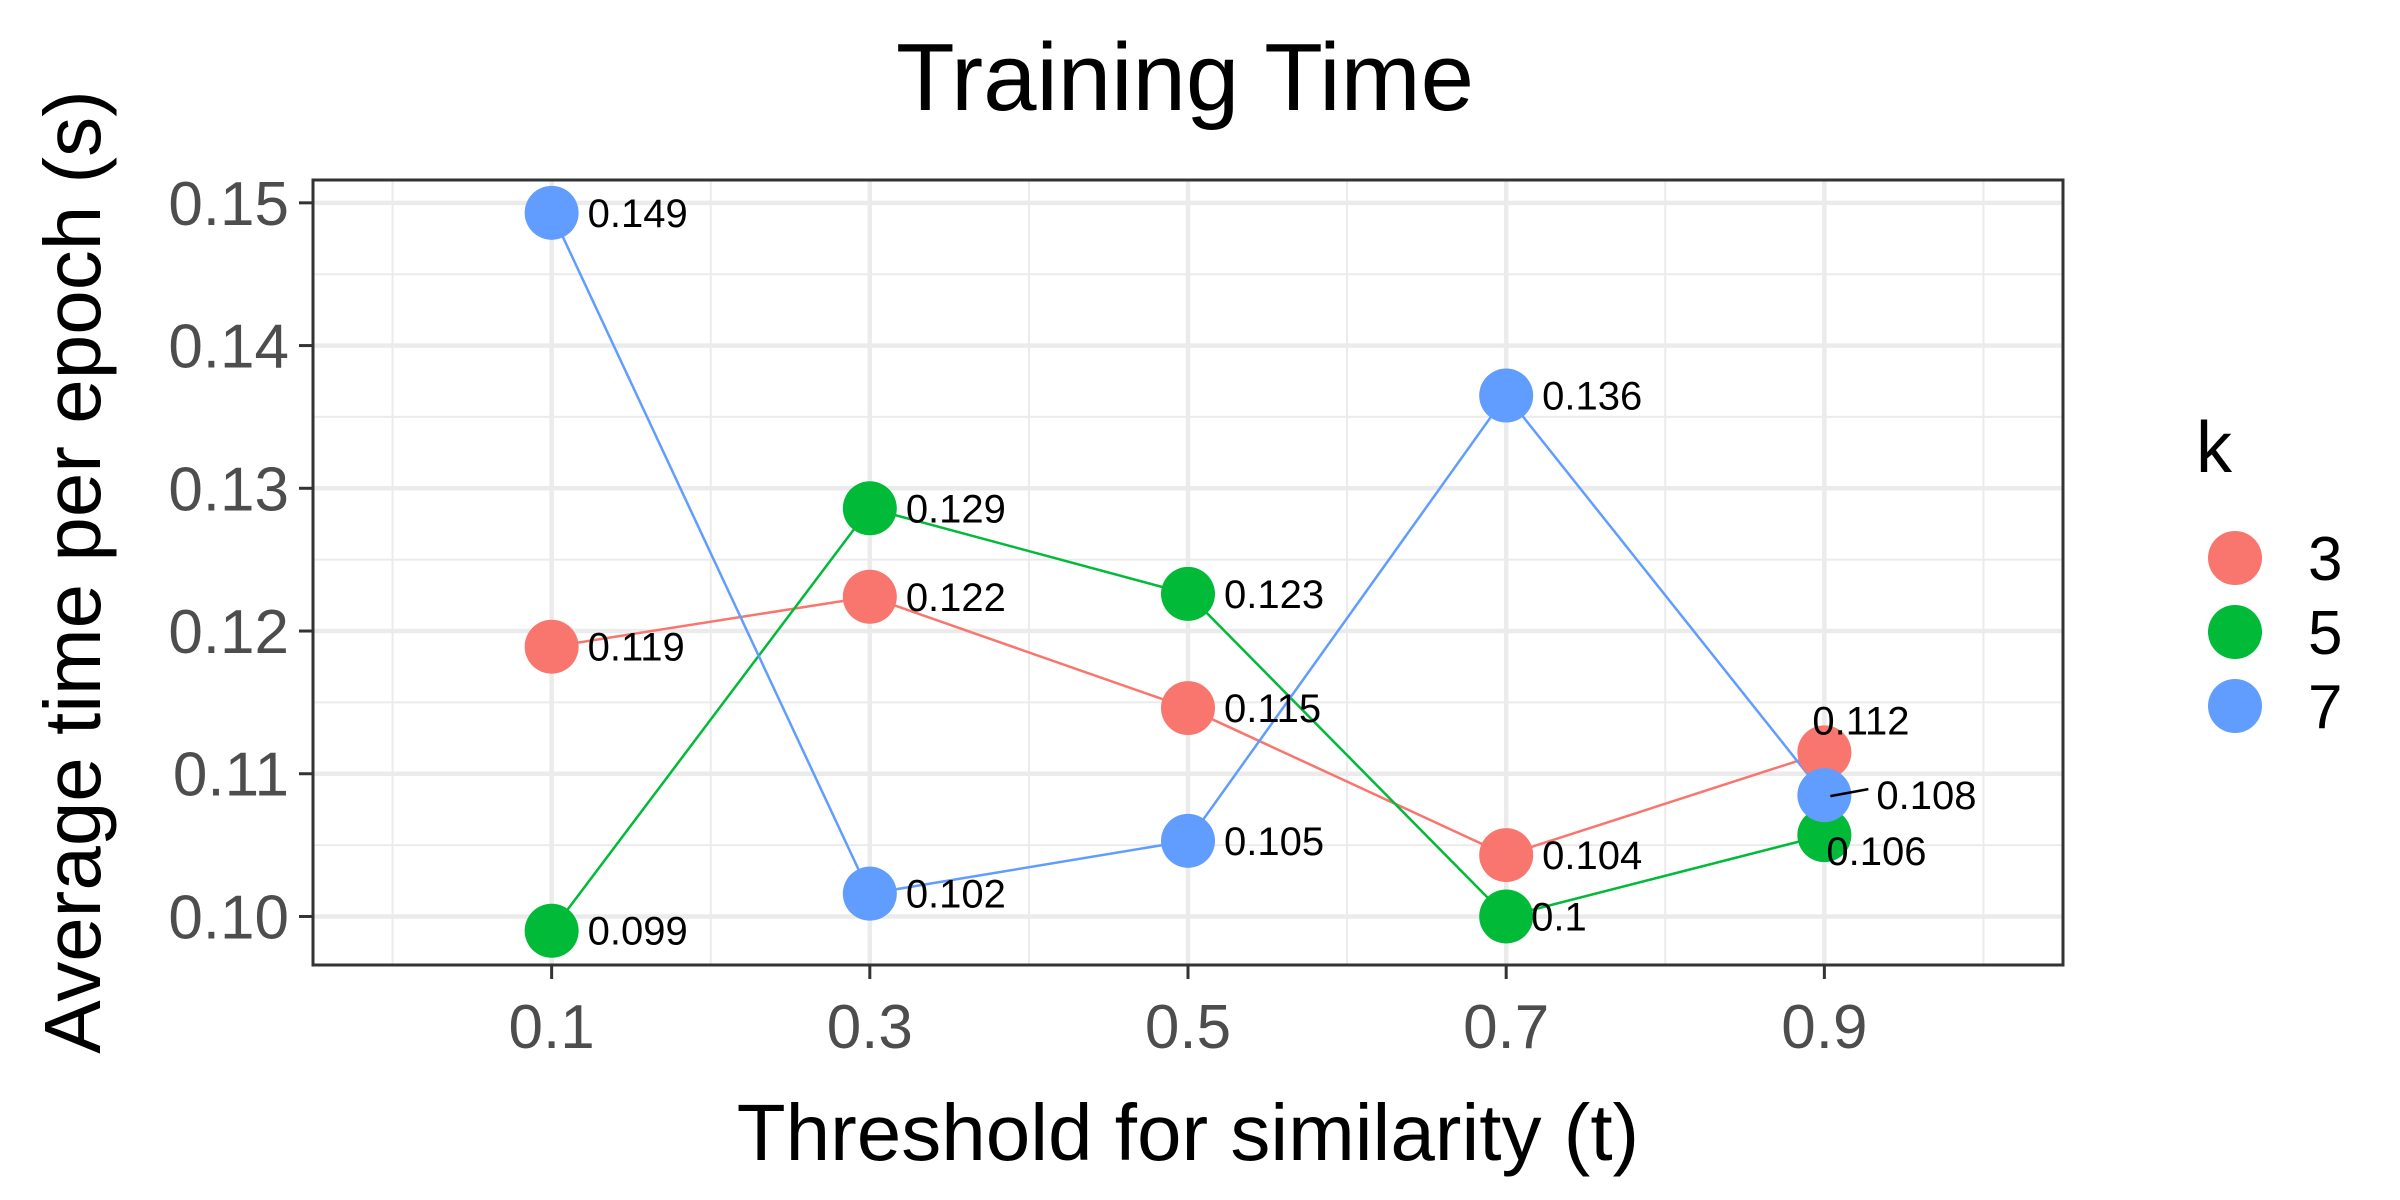 The width and height of the screenshot is (2400, 1200). Describe the element at coordinates (870, 1027) in the screenshot. I see `x-tick-label: 0.3` at that location.